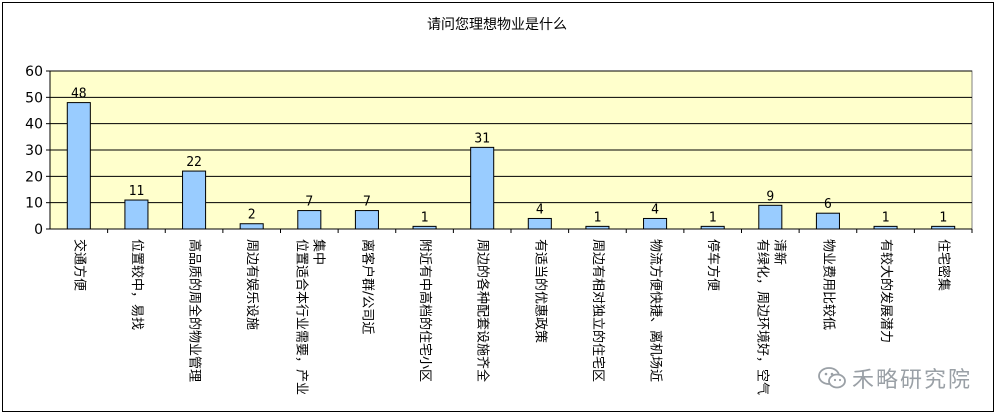 The image size is (998, 416). Describe the element at coordinates (482, 138) in the screenshot. I see `data-label: 31` at that location.